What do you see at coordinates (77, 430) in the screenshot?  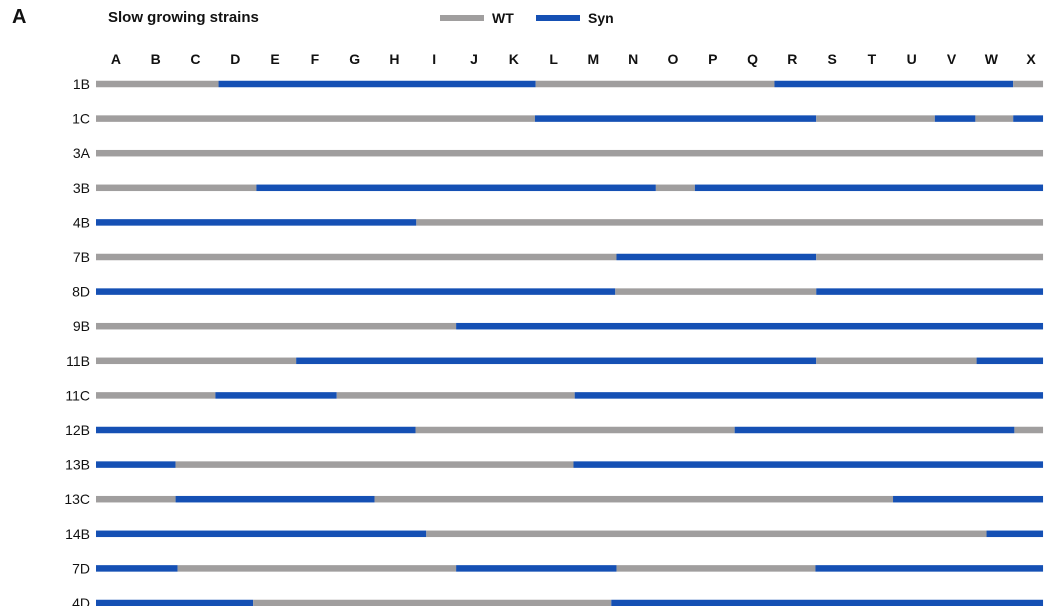 I see `row-label-12b: 12B` at bounding box center [77, 430].